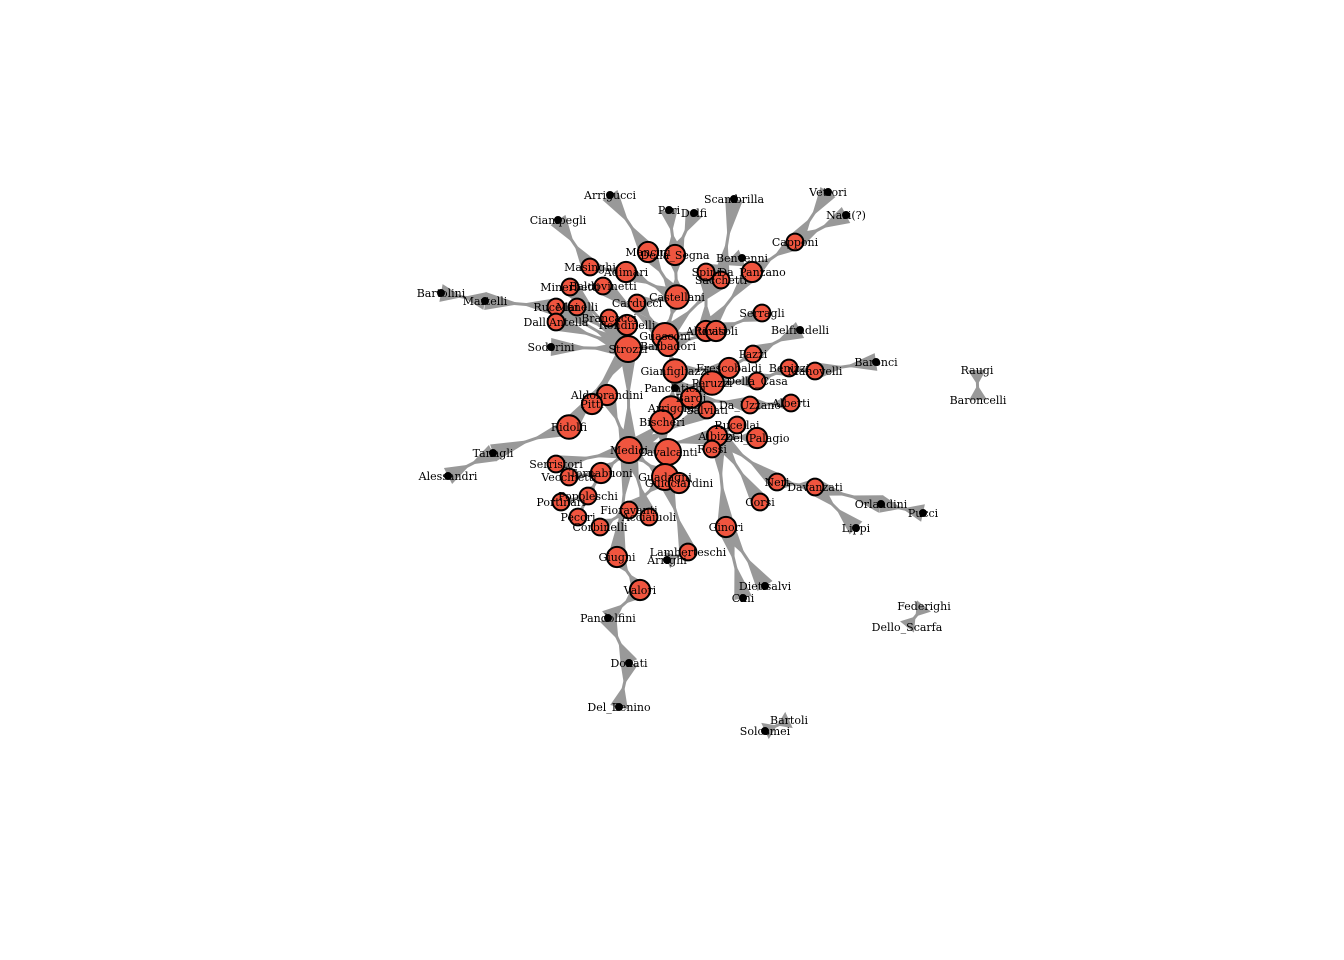  Describe the element at coordinates (707, 410) in the screenshot. I see `node-Salviati` at that location.